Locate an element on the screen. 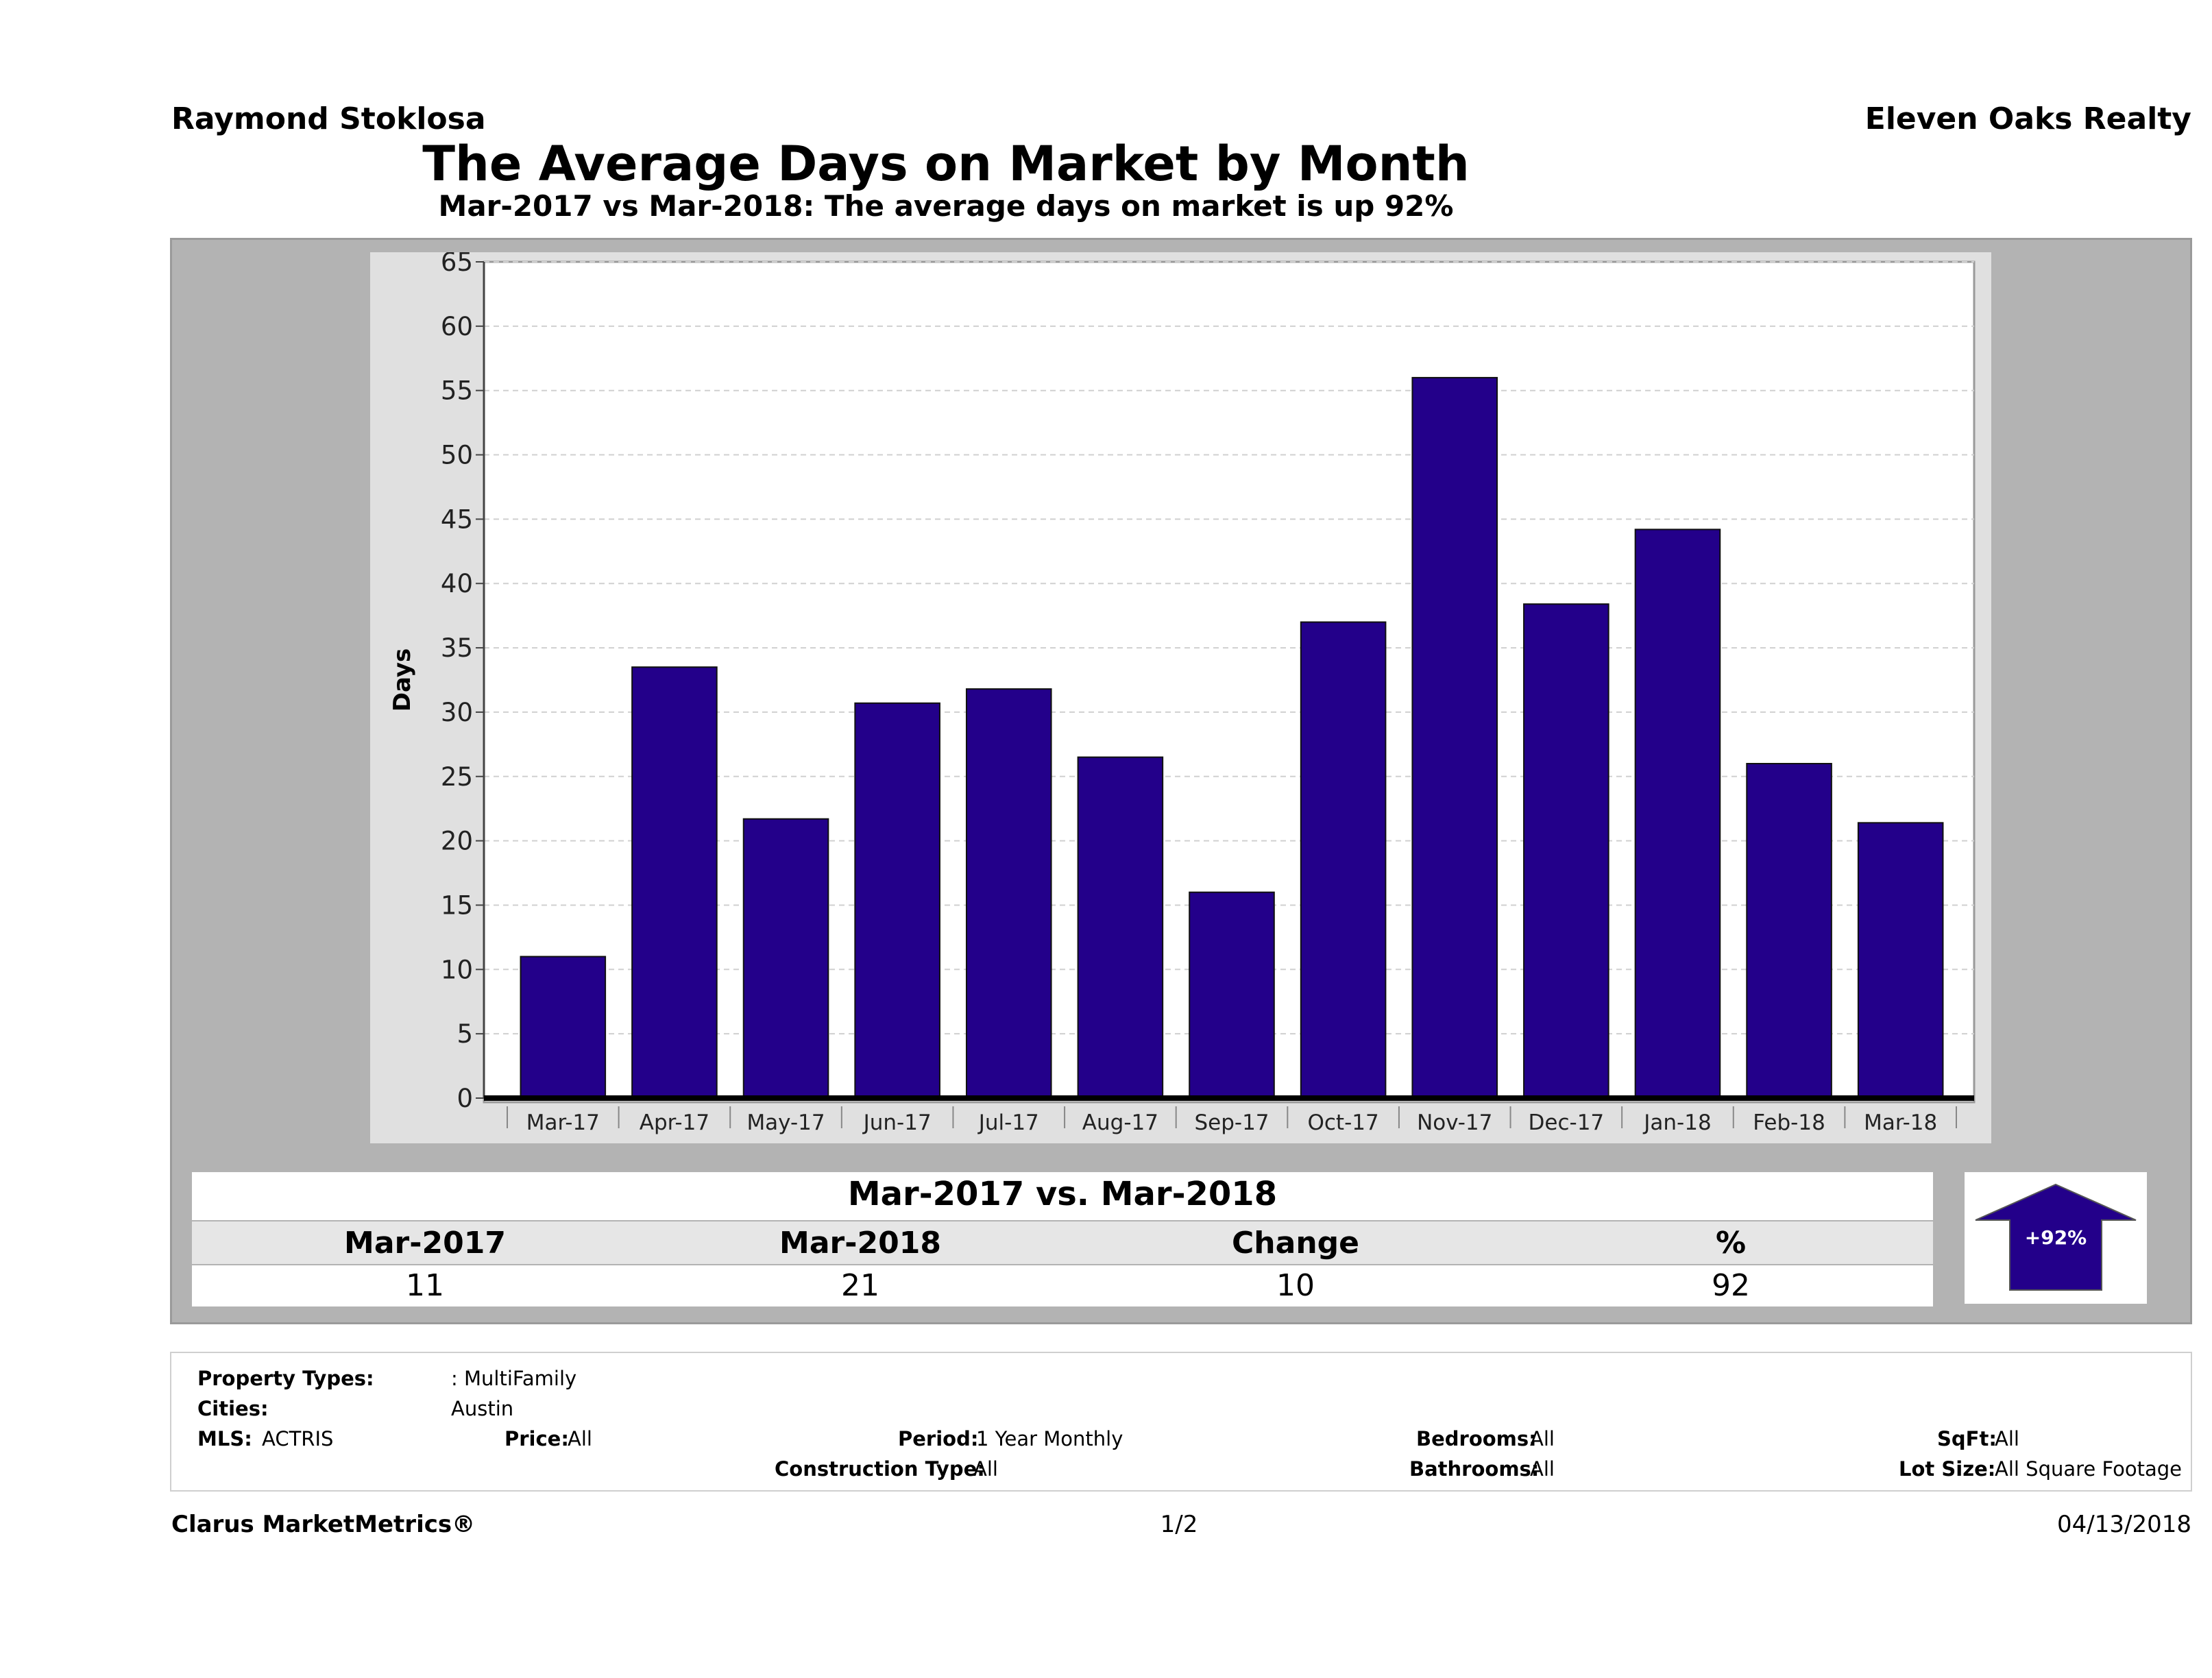 This screenshot has width=2212, height=1678. property-types-value: : MultiFamily is located at coordinates (514, 1378).